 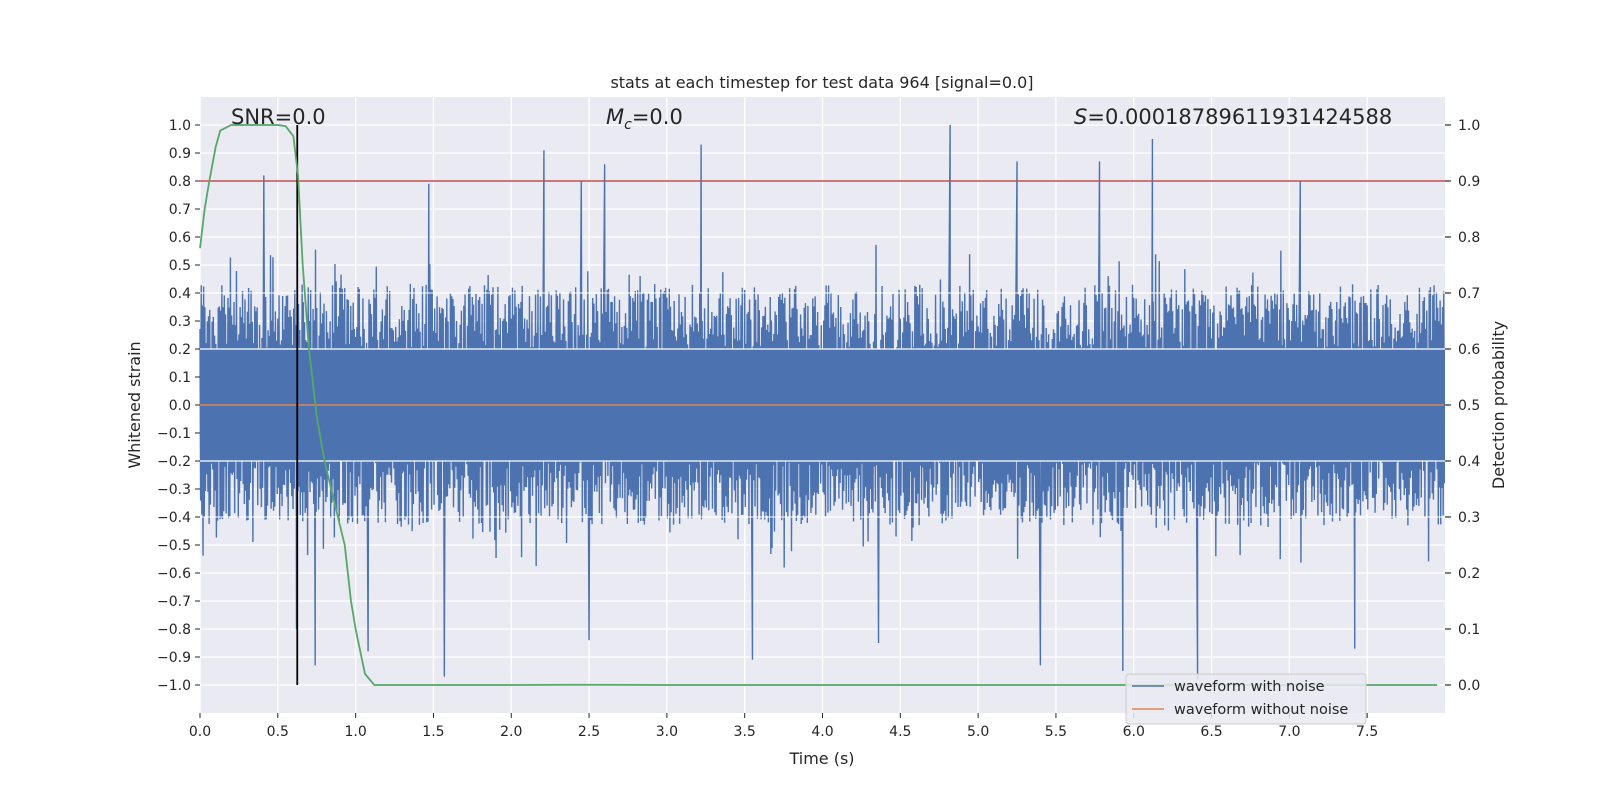 What do you see at coordinates (180, 350) in the screenshot?
I see `y-tick-label: 0.2` at bounding box center [180, 350].